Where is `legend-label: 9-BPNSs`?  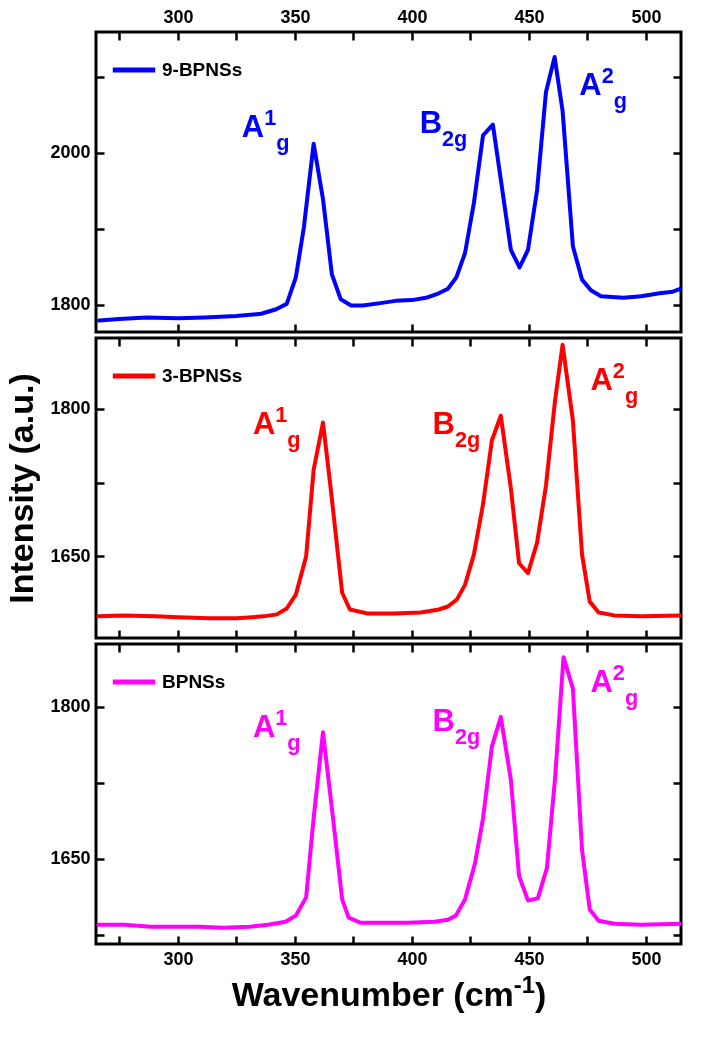
legend-label: 9-BPNSs is located at coordinates (202, 69).